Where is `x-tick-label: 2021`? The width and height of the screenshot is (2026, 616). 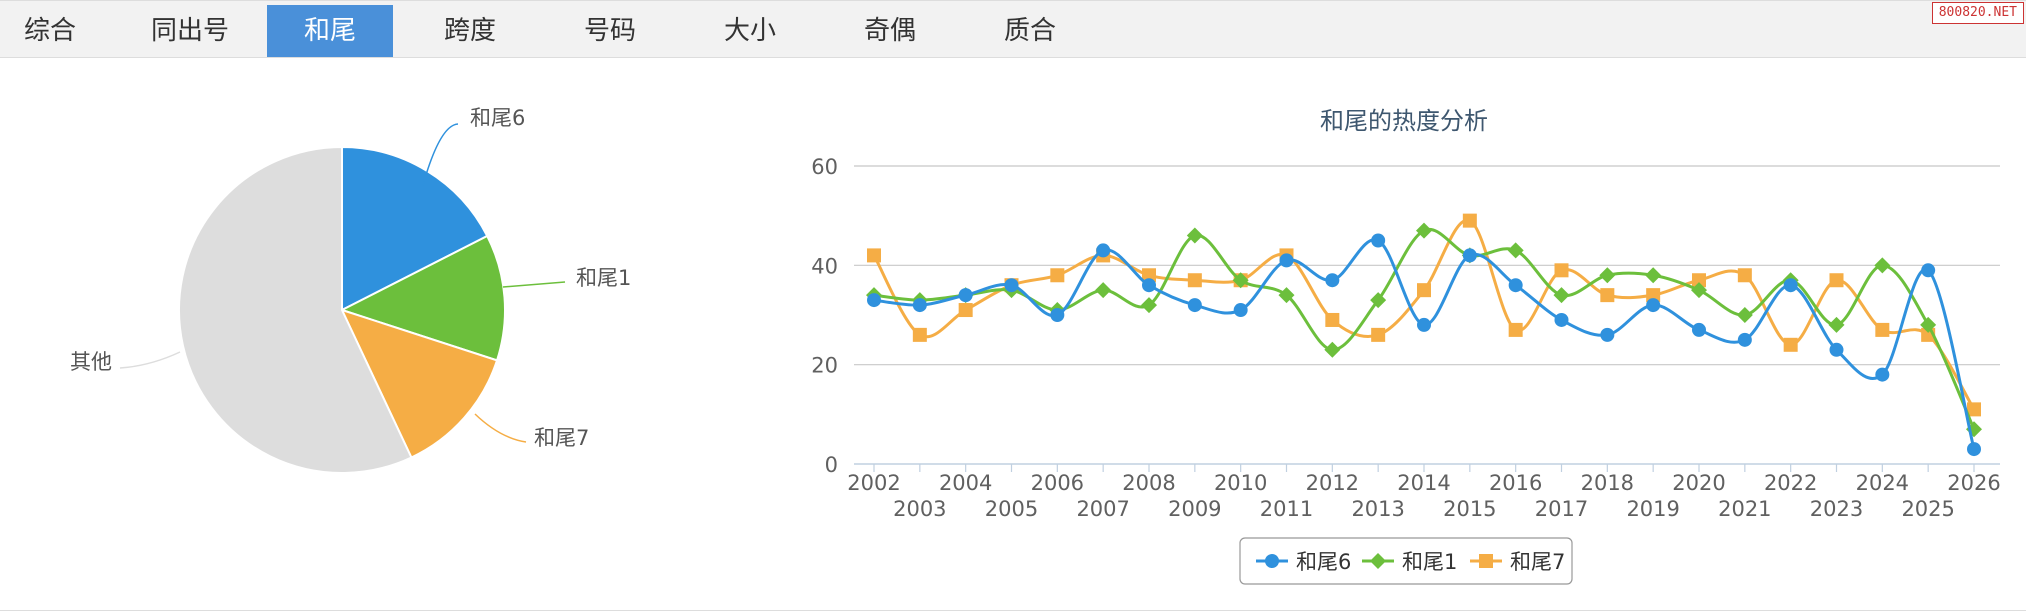 x-tick-label: 2021 is located at coordinates (1744, 509).